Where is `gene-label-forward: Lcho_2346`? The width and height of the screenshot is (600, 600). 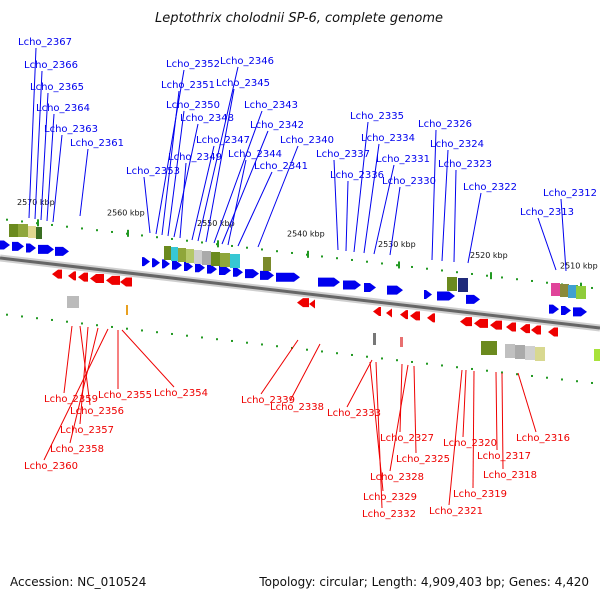 gene-label-forward: Lcho_2346 is located at coordinates (247, 61).